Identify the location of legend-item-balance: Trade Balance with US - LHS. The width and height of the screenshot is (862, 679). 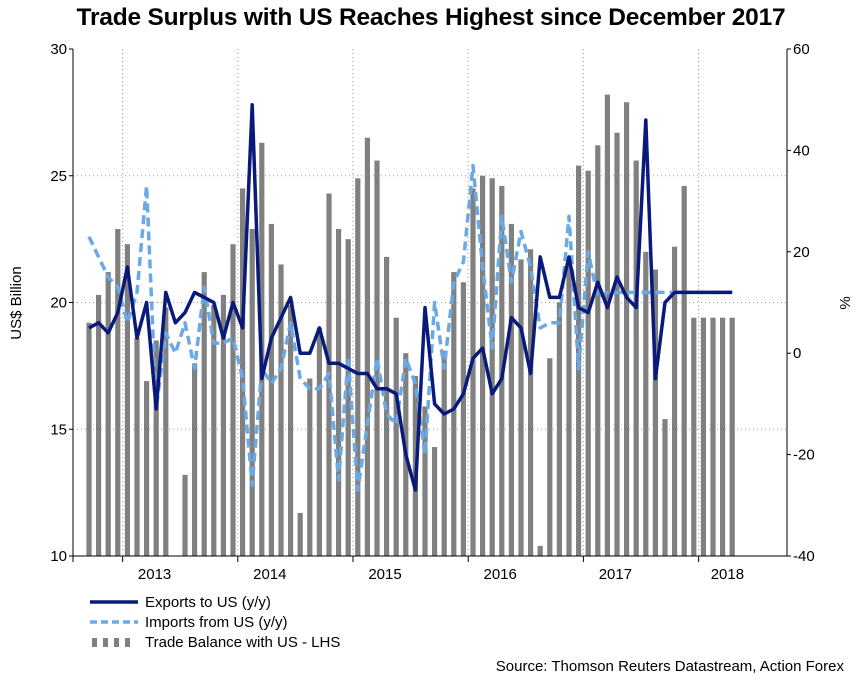
(215, 642).